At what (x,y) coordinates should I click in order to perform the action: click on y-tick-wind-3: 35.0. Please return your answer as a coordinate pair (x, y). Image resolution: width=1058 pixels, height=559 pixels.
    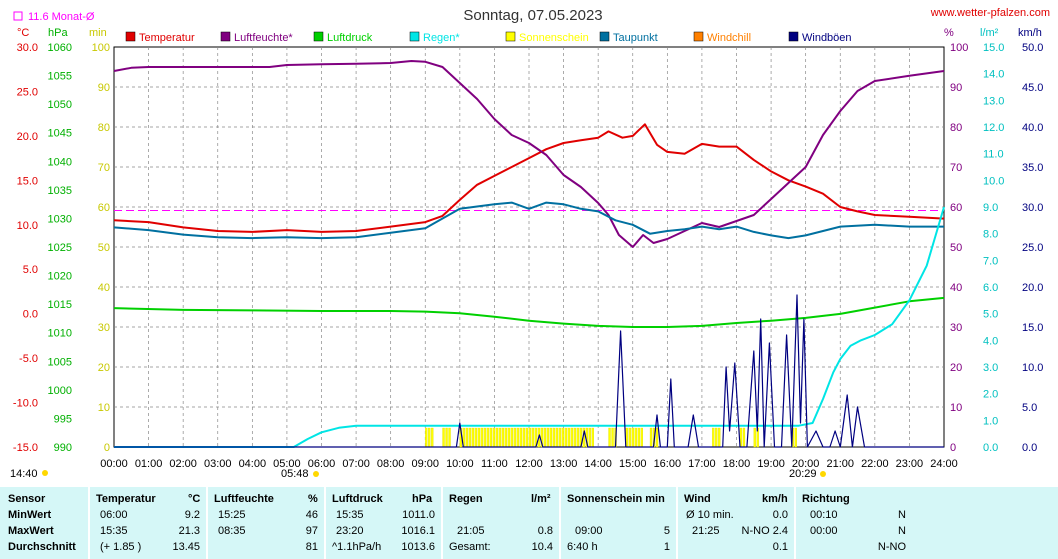
    Looking at the image, I should click on (1032, 168).